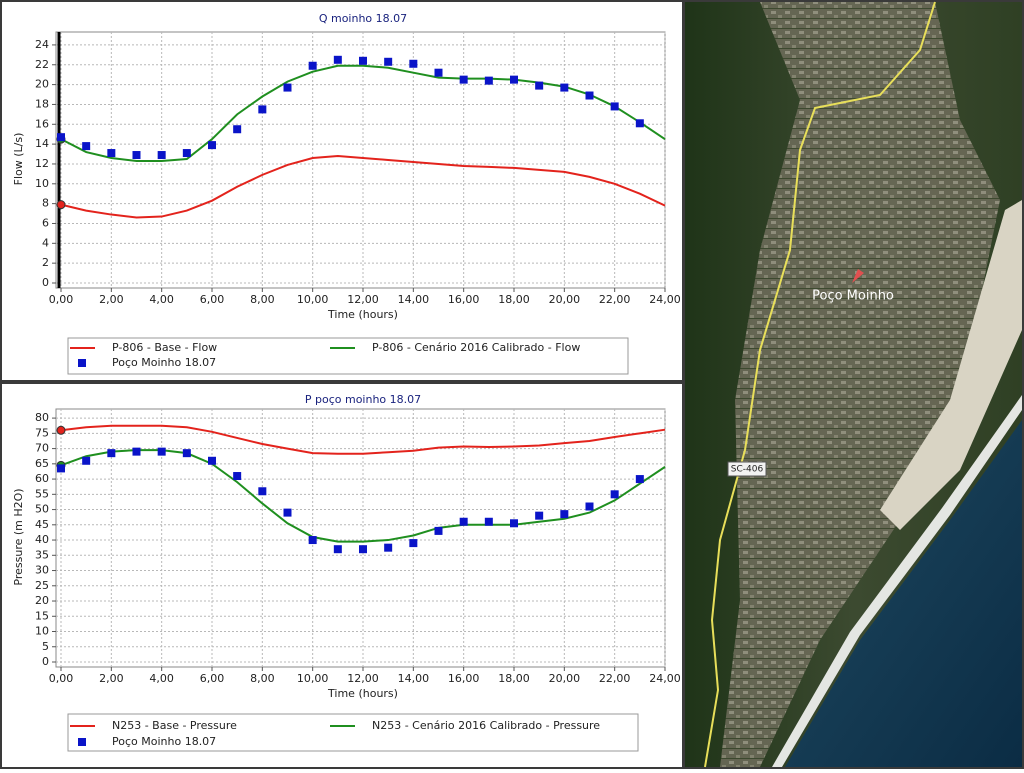 The width and height of the screenshot is (1024, 773). I want to click on legend-label: P-806 - Cenário 2016 Calibrado - Flow, so click(476, 347).